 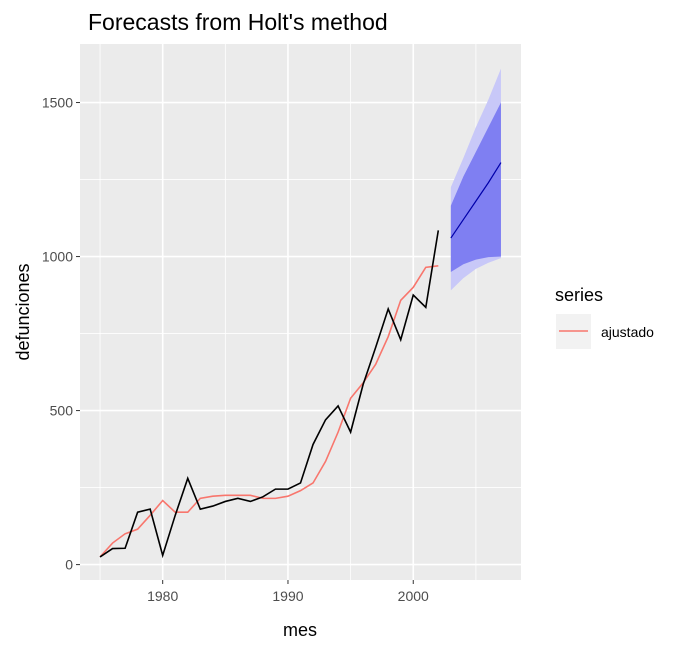 I want to click on y-tick-label: 1500, so click(x=57, y=103).